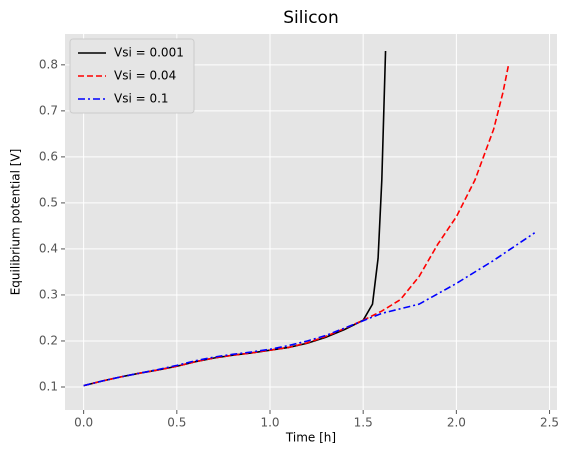 The width and height of the screenshot is (569, 456). What do you see at coordinates (48, 386) in the screenshot?
I see `y-tick-label: 0.1` at bounding box center [48, 386].